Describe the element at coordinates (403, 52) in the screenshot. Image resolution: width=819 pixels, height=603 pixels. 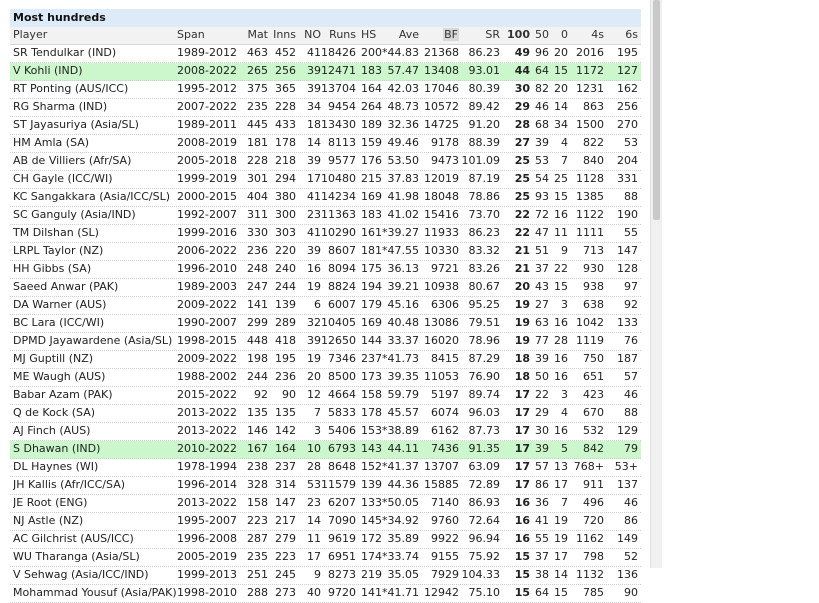
I see `cell-ave: 44.83` at that location.